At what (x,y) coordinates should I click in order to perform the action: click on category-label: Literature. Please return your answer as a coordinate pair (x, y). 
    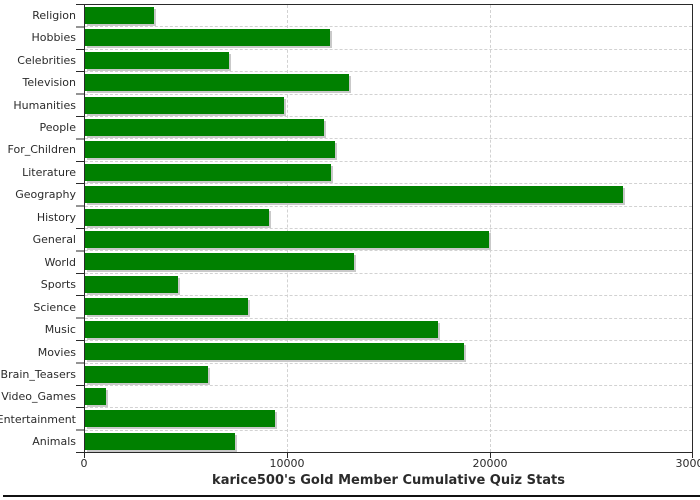
    Looking at the image, I should click on (49, 172).